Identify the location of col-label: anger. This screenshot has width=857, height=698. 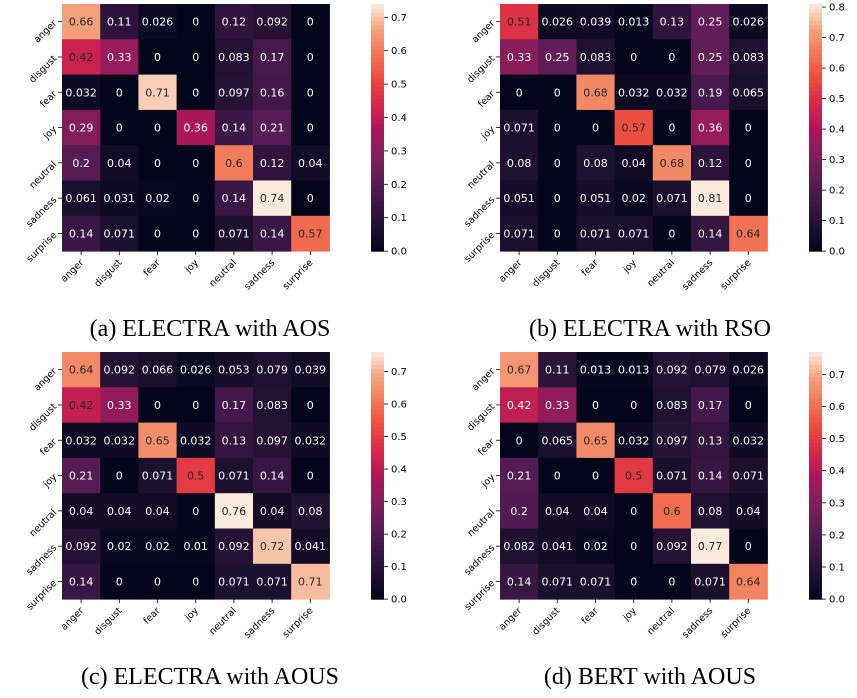
(72, 618).